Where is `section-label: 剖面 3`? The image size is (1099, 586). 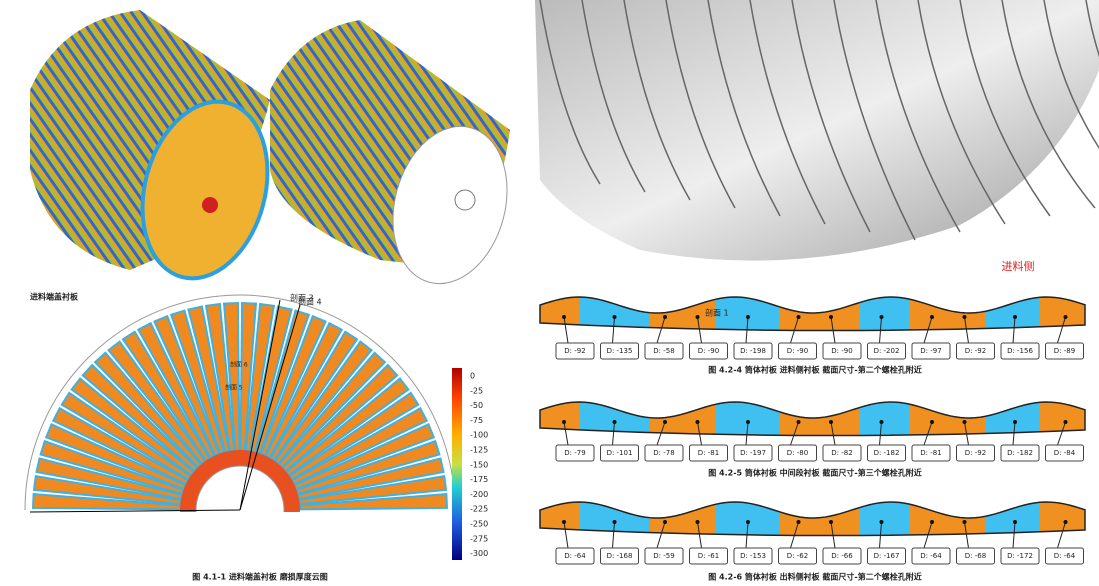 section-label: 剖面 3 is located at coordinates (302, 298).